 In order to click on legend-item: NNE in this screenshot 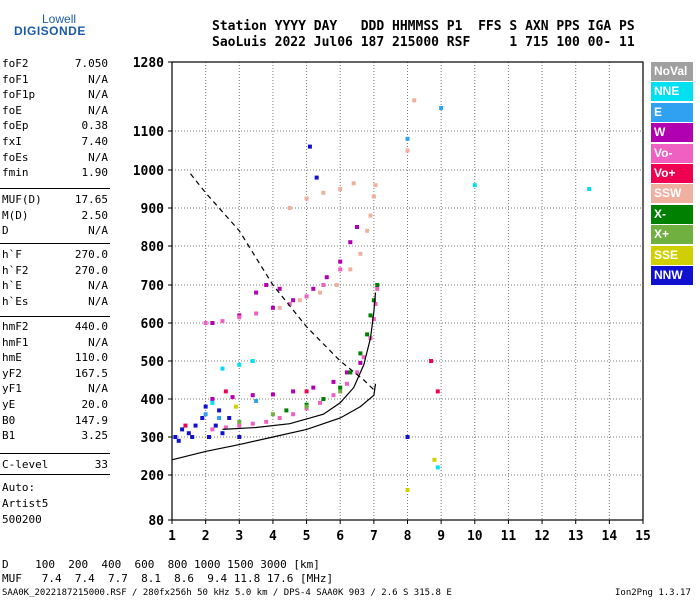, I will do `click(672, 92)`.